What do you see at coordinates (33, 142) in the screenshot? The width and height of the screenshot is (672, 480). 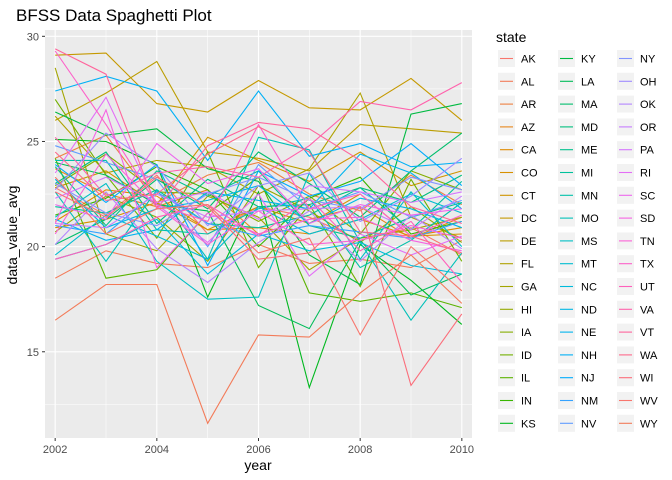 I see `y-tick-label: 25` at bounding box center [33, 142].